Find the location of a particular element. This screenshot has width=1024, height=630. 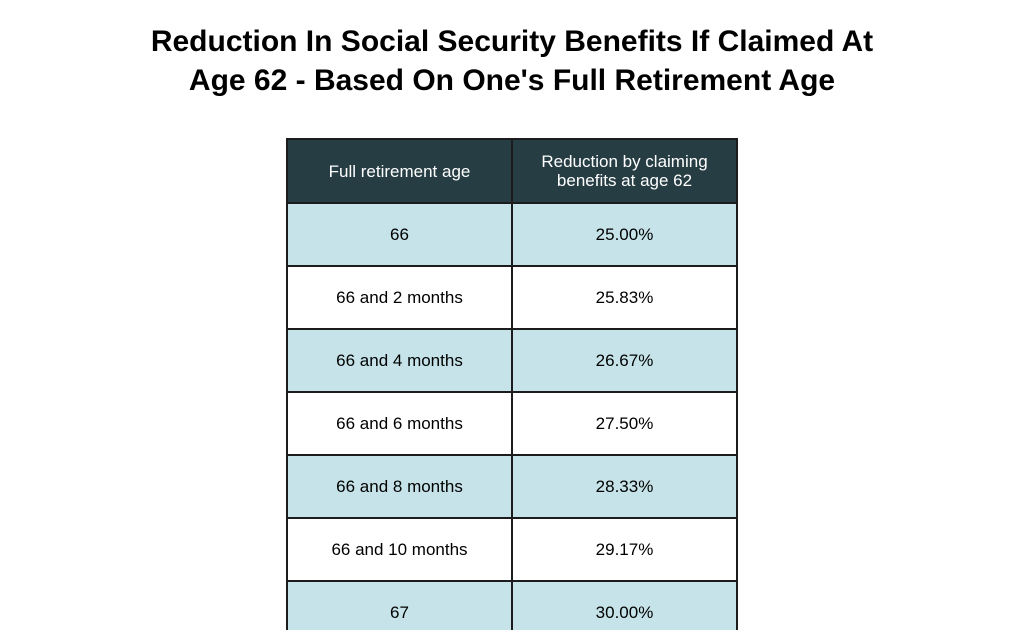

table-row: 66 and 10 months 29.17% is located at coordinates (512, 549).